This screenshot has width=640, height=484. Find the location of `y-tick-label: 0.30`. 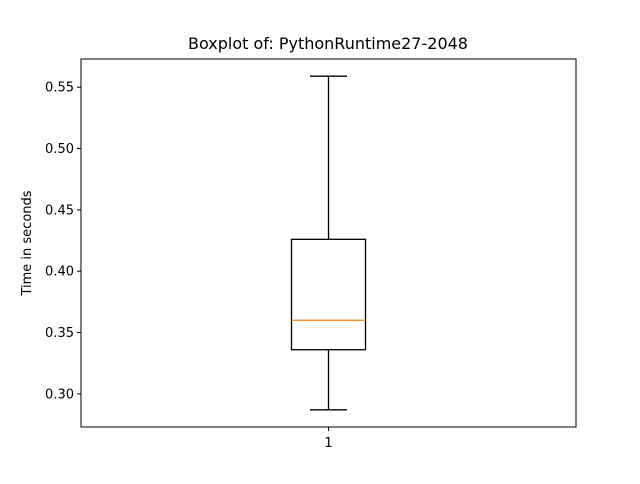

y-tick-label: 0.30 is located at coordinates (59, 394).